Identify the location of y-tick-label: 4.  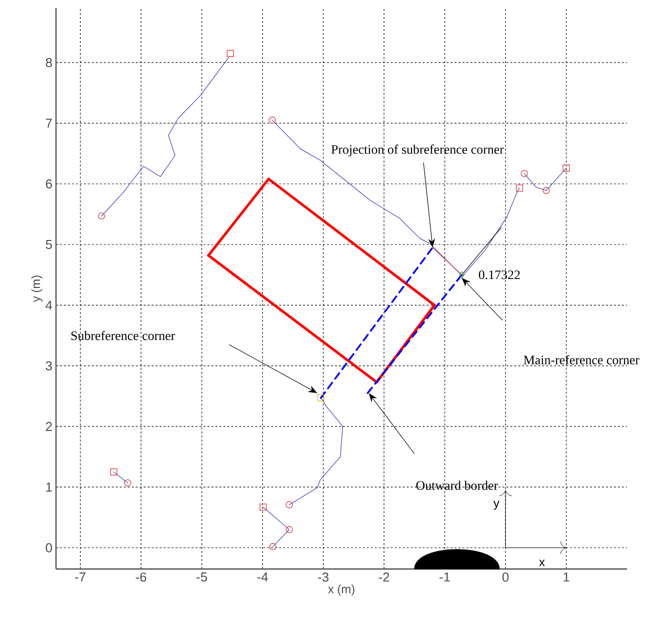
(49, 305).